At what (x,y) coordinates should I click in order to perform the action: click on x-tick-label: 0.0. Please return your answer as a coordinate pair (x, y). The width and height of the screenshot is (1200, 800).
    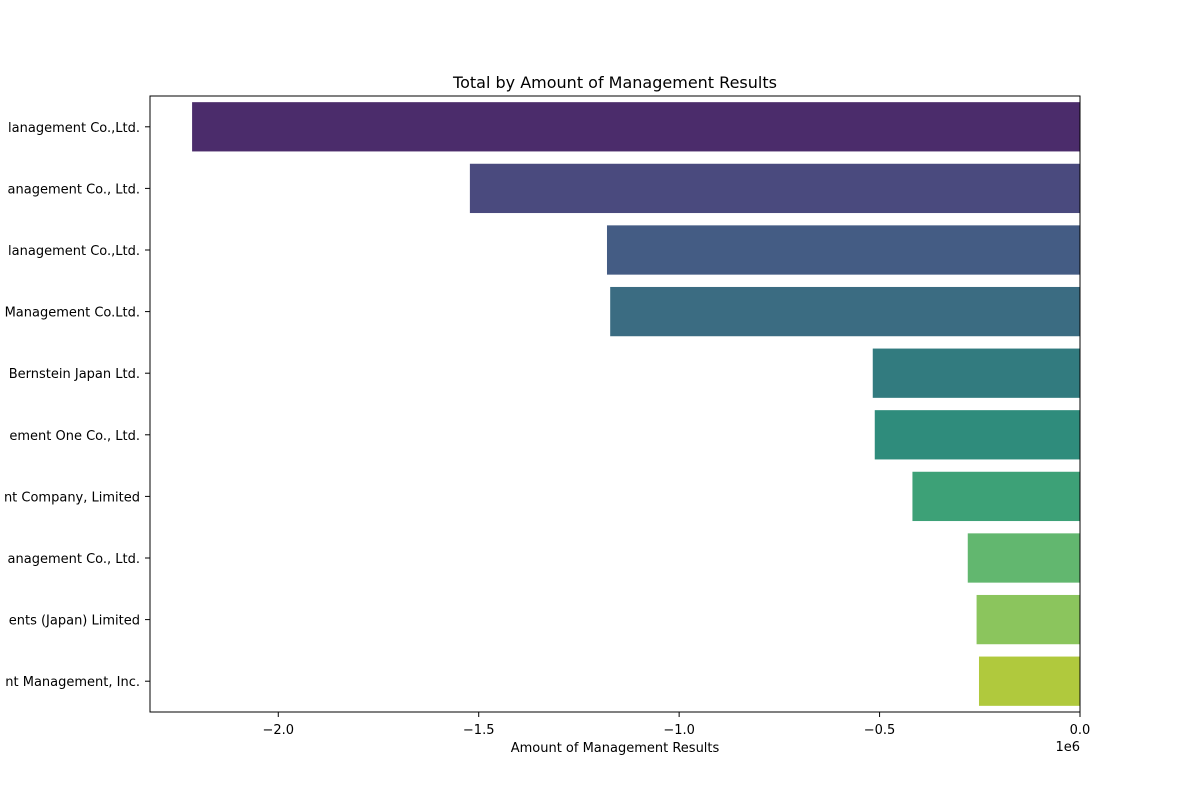
    Looking at the image, I should click on (1080, 730).